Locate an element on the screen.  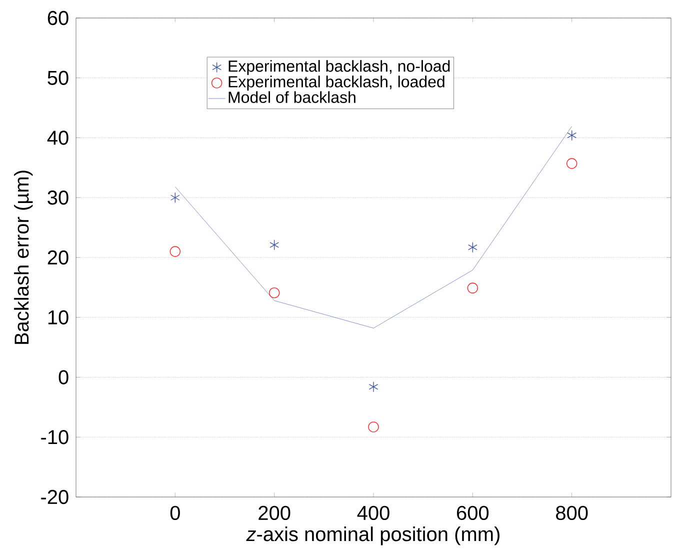
legend-label: Experimental backlash, no-load is located at coordinates (339, 68).